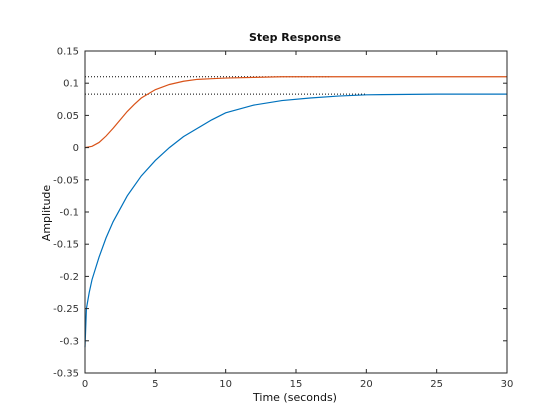  Describe the element at coordinates (295, 37) in the screenshot. I see `chart-title: Step Response` at that location.